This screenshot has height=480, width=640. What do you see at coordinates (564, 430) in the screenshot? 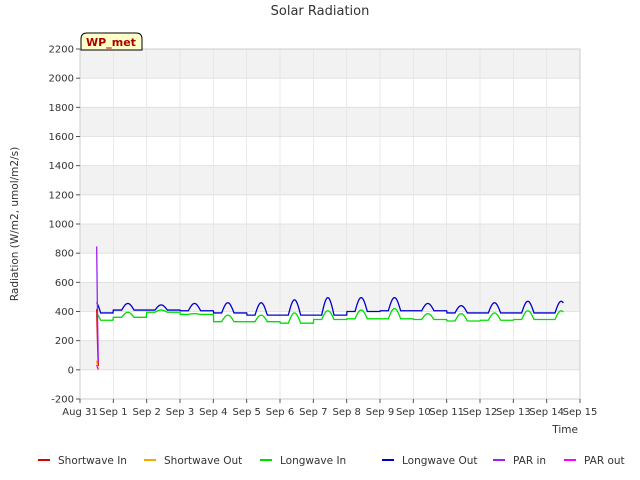
I see `x-axis-label: Time` at bounding box center [564, 430].